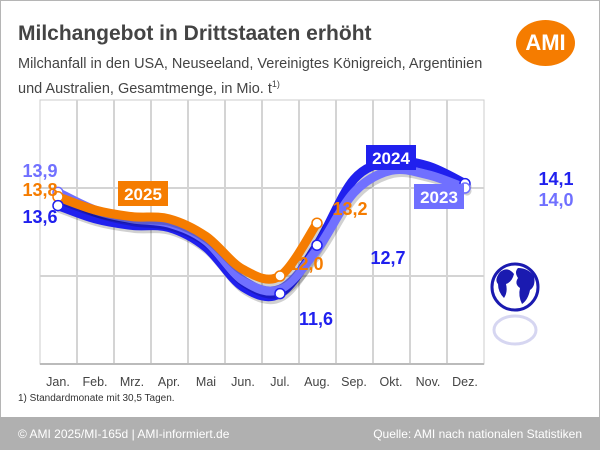 This screenshot has height=450, width=600. I want to click on data-label-2023: 13,9, so click(39, 171).